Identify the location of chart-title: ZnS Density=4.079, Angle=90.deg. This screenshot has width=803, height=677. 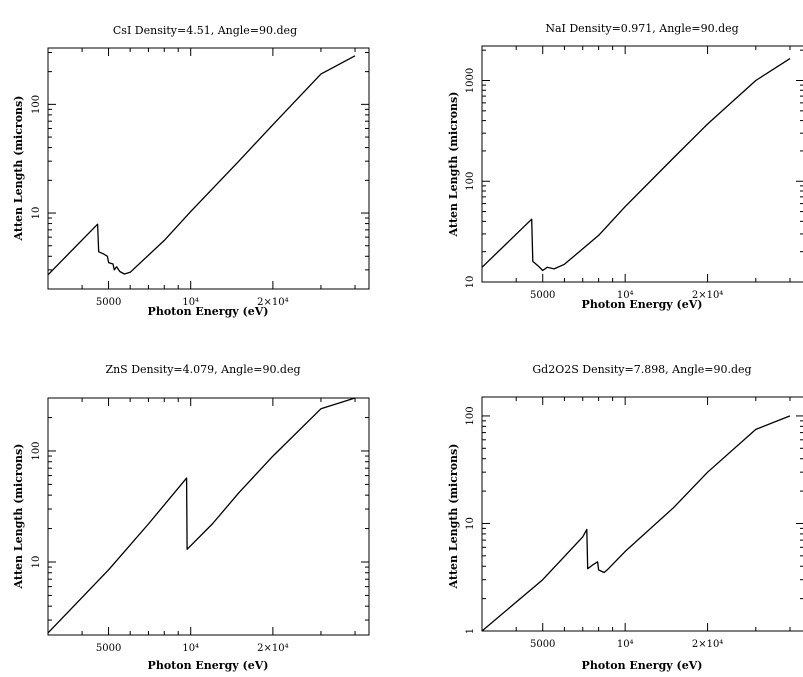
(202, 369).